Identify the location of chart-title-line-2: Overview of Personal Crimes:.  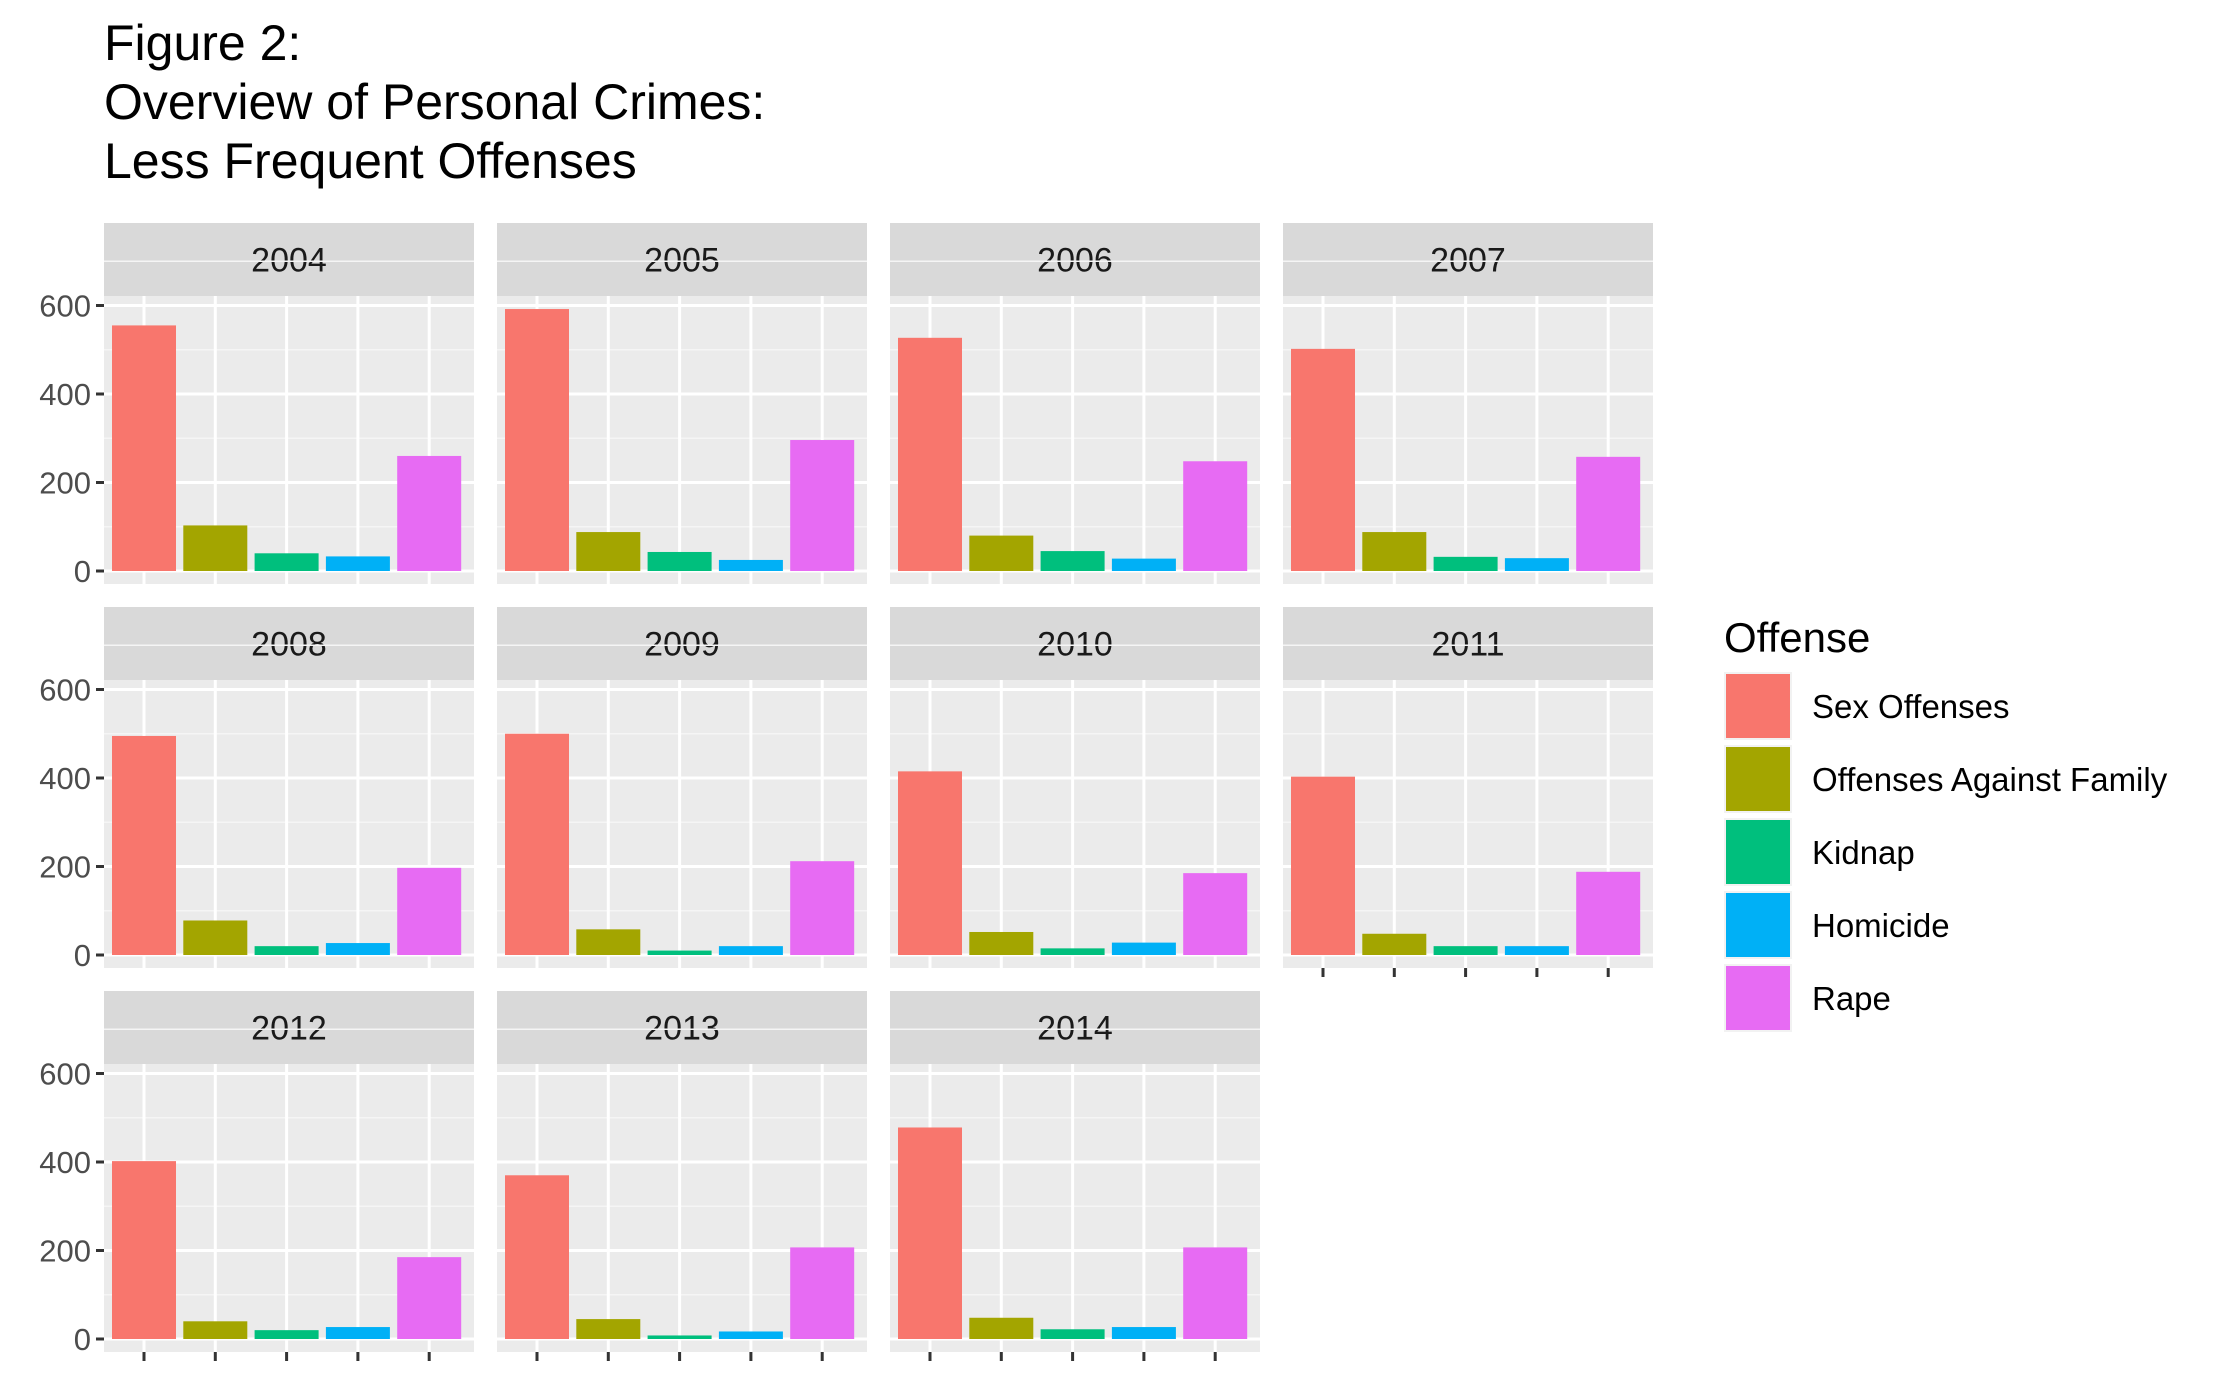
(435, 102).